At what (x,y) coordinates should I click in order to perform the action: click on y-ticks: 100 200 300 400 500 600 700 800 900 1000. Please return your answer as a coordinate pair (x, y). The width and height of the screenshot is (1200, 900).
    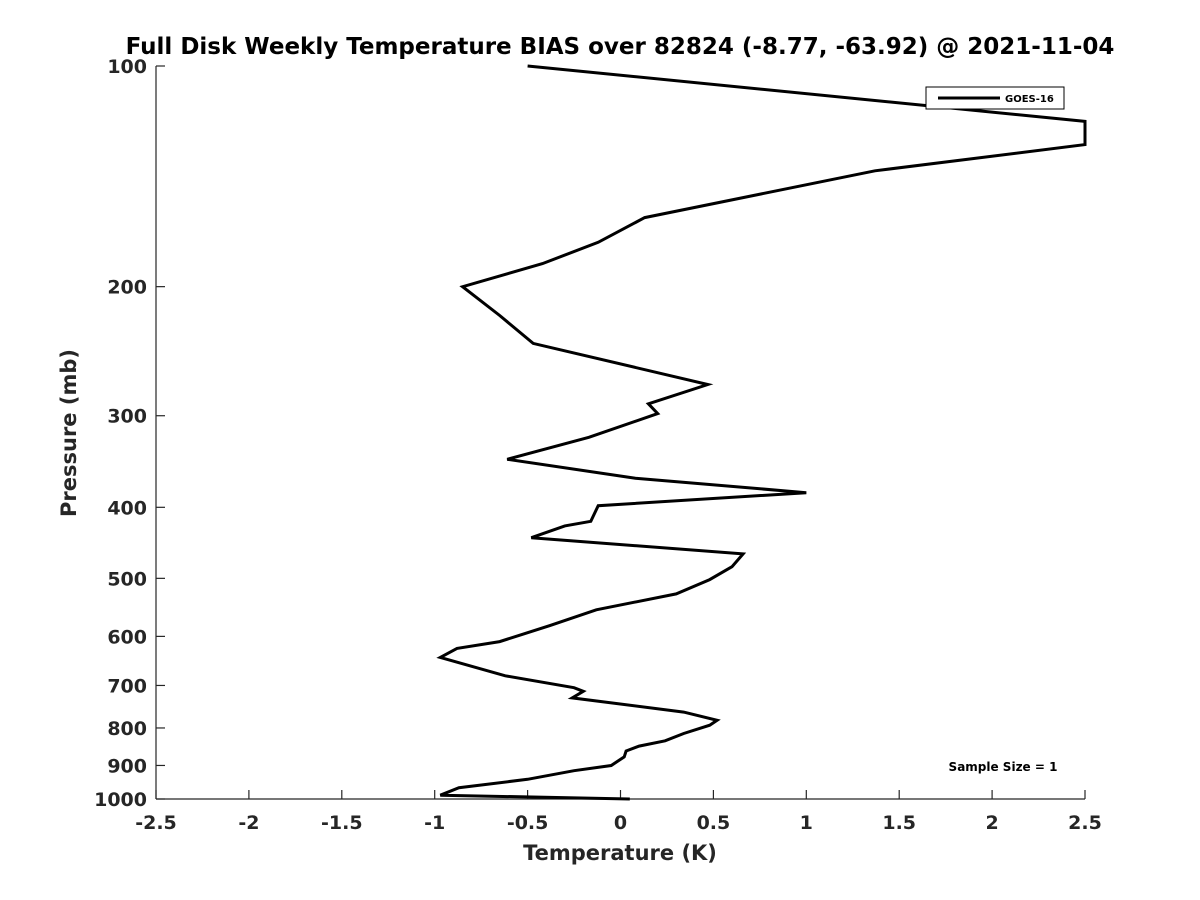
    Looking at the image, I should click on (129, 433).